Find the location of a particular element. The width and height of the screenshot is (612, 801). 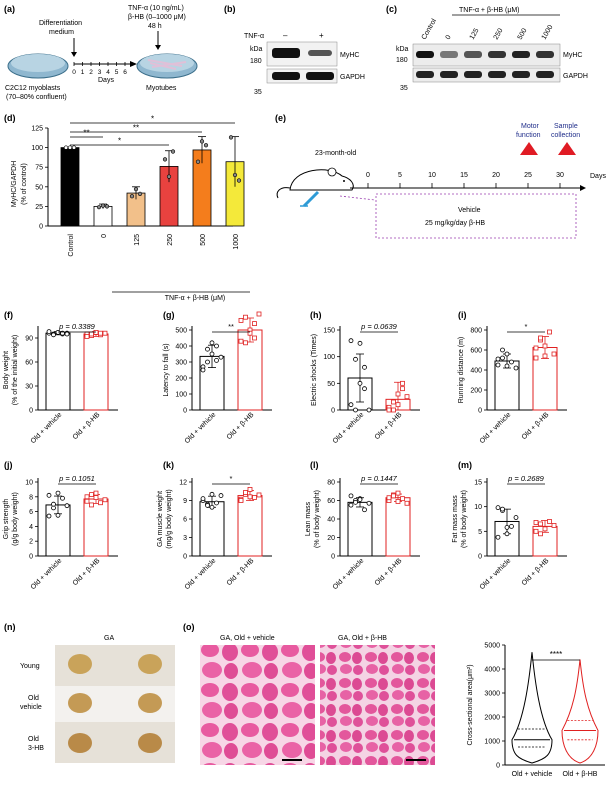

e-axis-arrow is located at coordinates (583, 188).